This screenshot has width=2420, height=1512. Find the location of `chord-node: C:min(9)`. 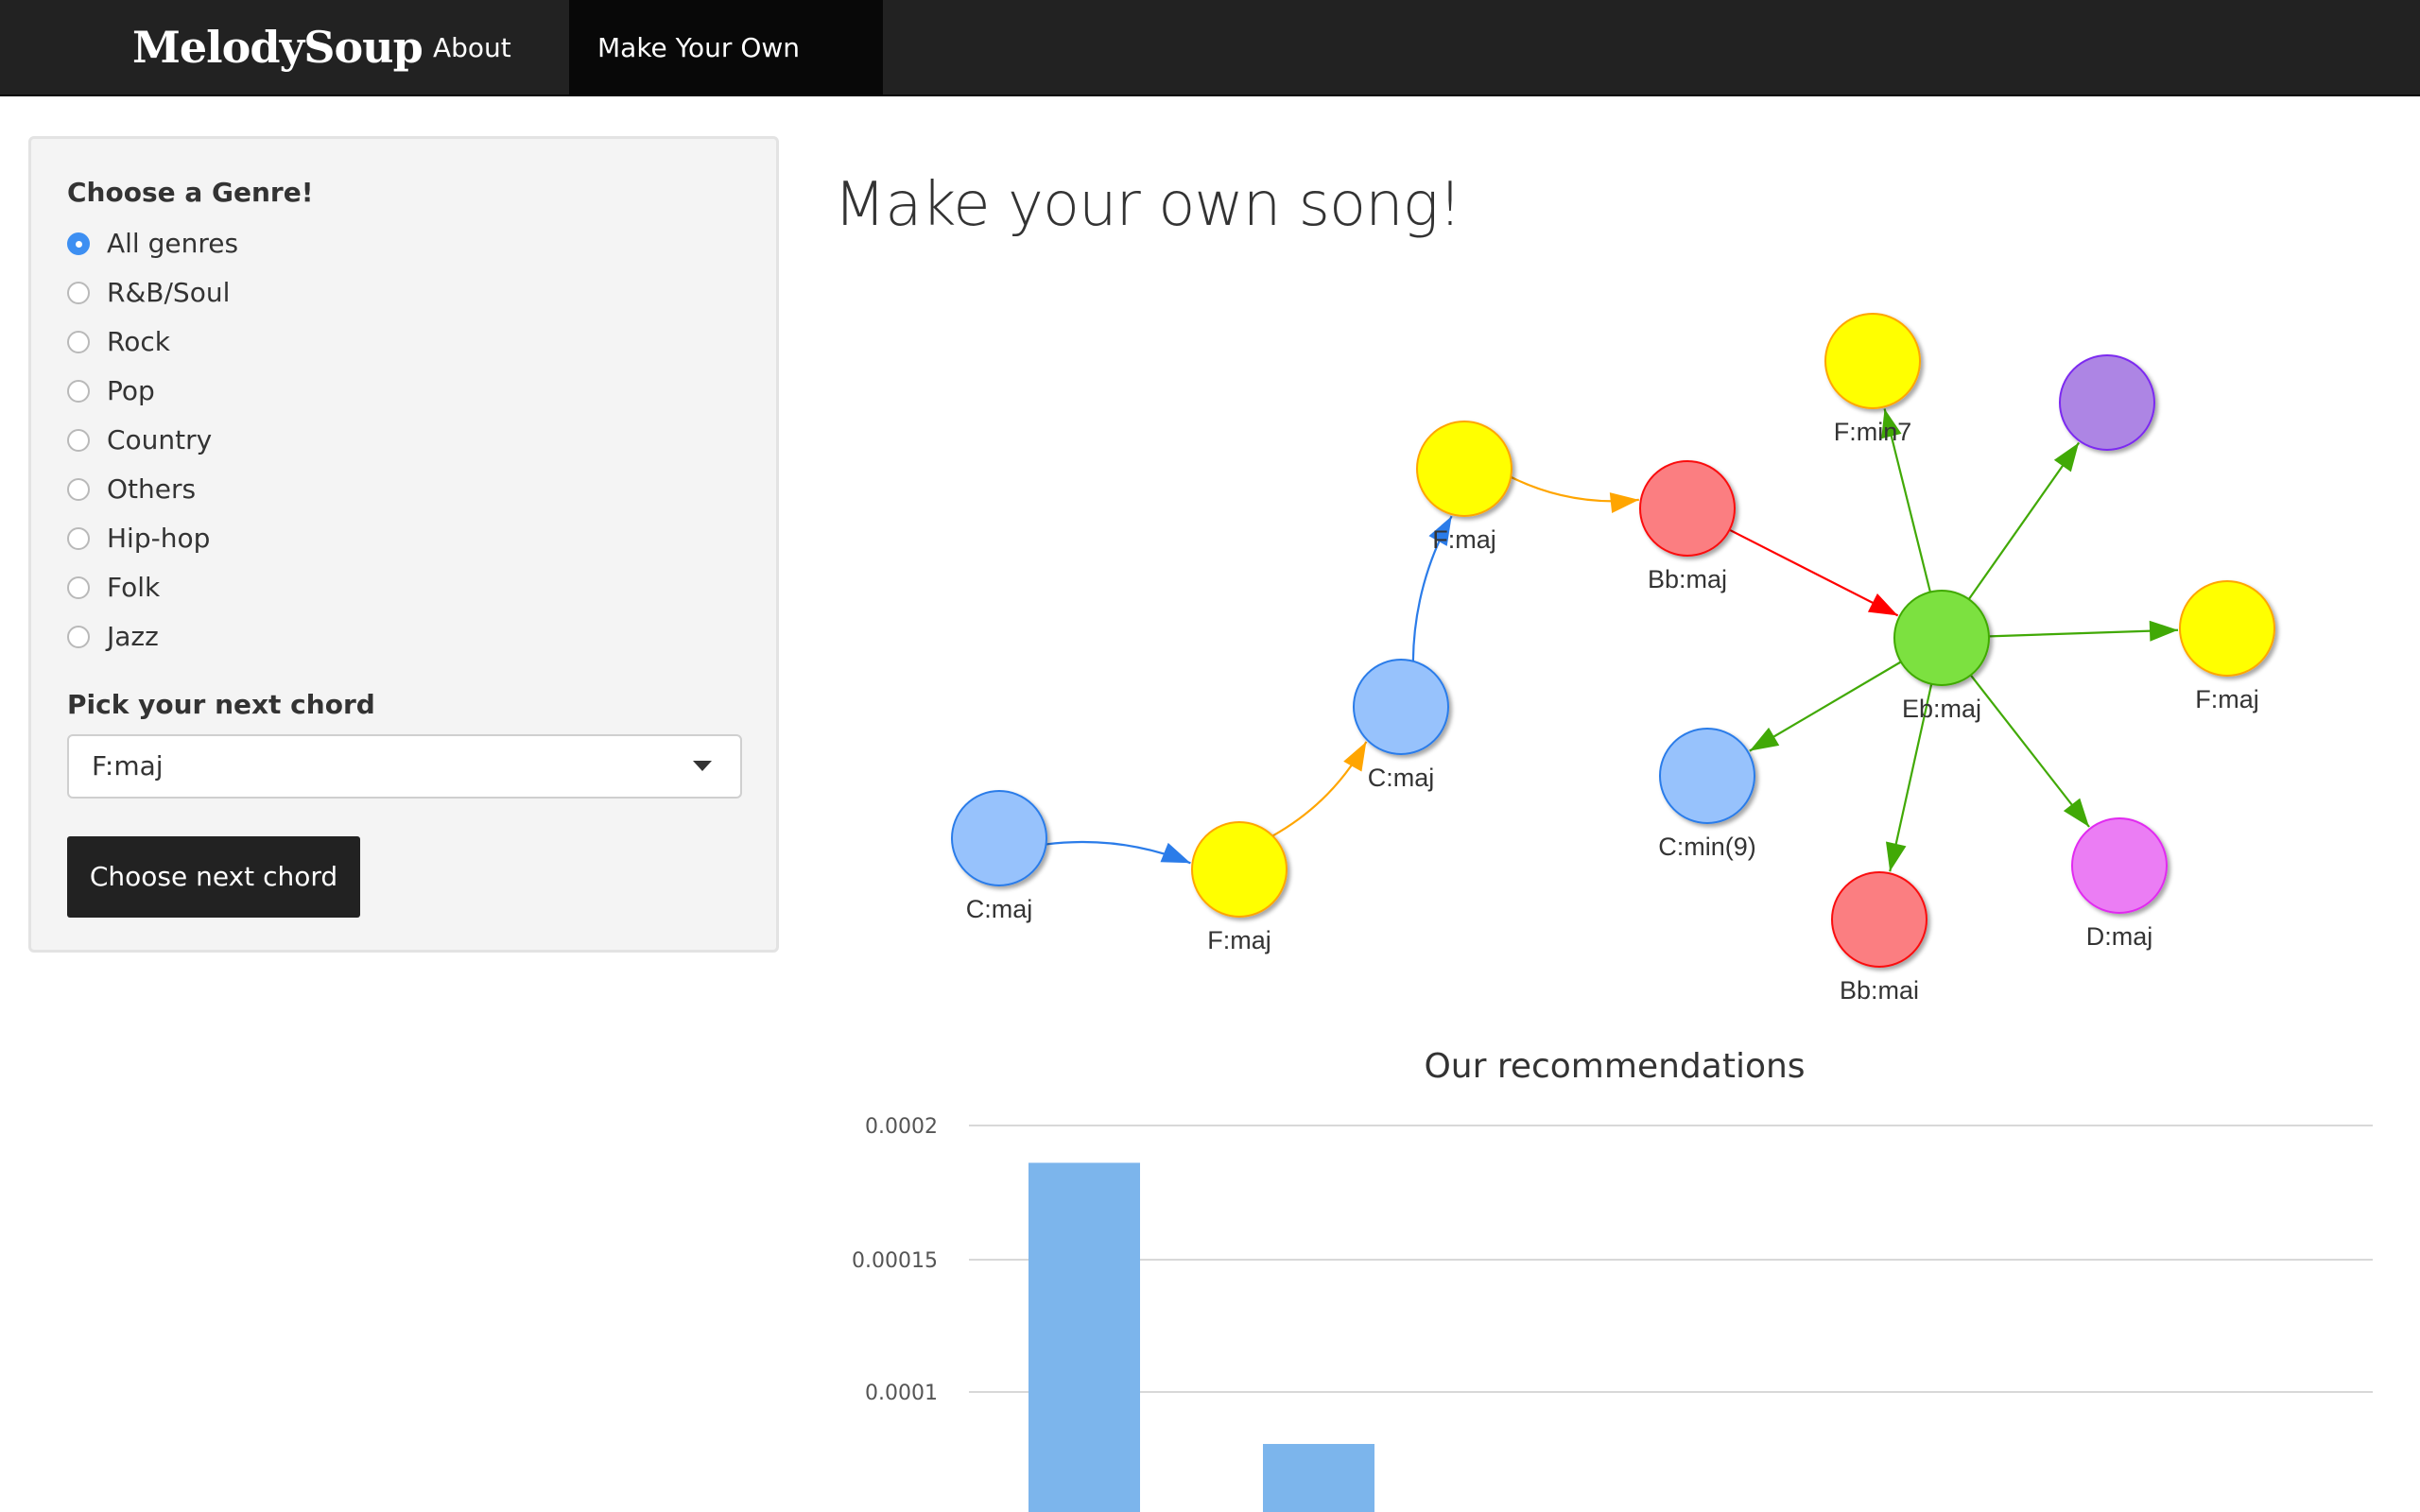

chord-node: C:min(9) is located at coordinates (1707, 794).